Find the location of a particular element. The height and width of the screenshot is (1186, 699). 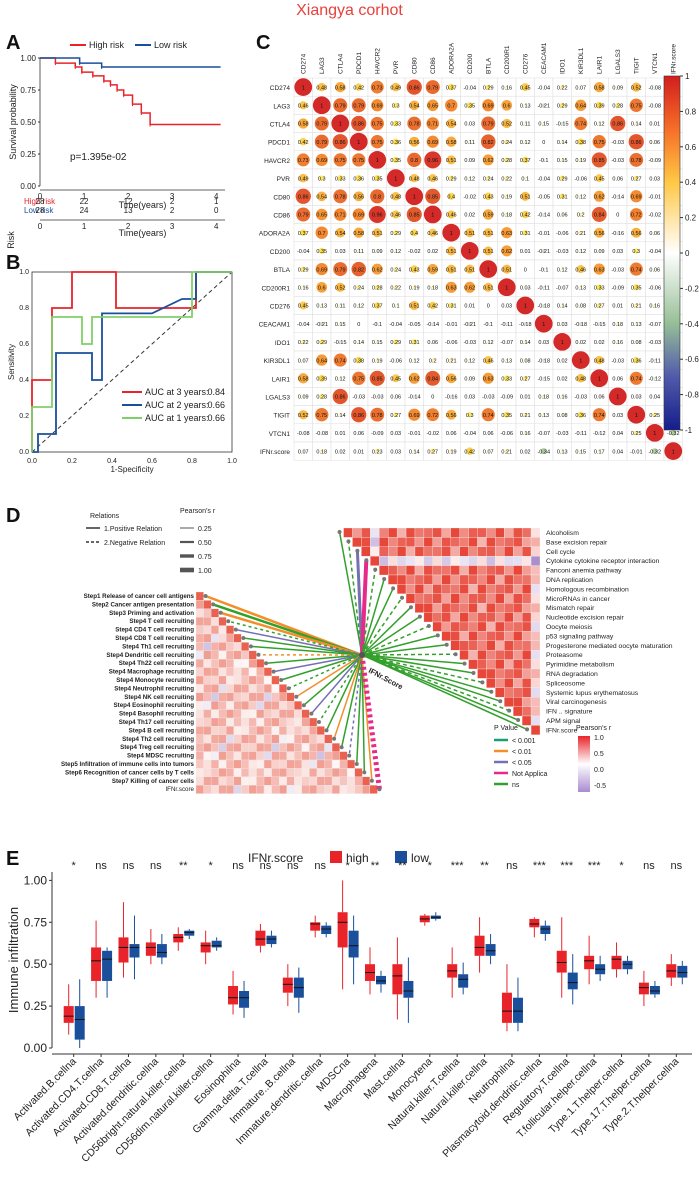

corr-value: 0.14 is located at coordinates (340, 416).